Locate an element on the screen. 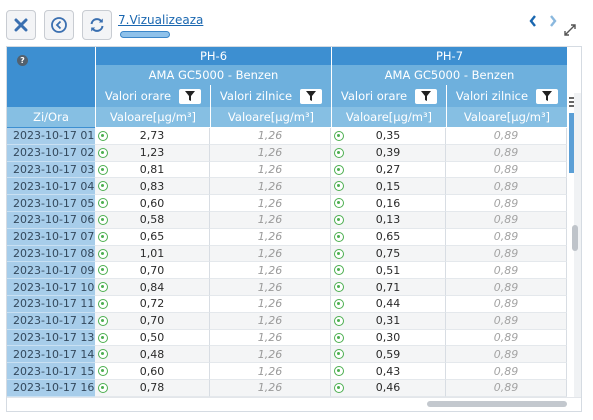 The height and width of the screenshot is (420, 593). cell-ph7-hourly: 0,27 is located at coordinates (388, 170).